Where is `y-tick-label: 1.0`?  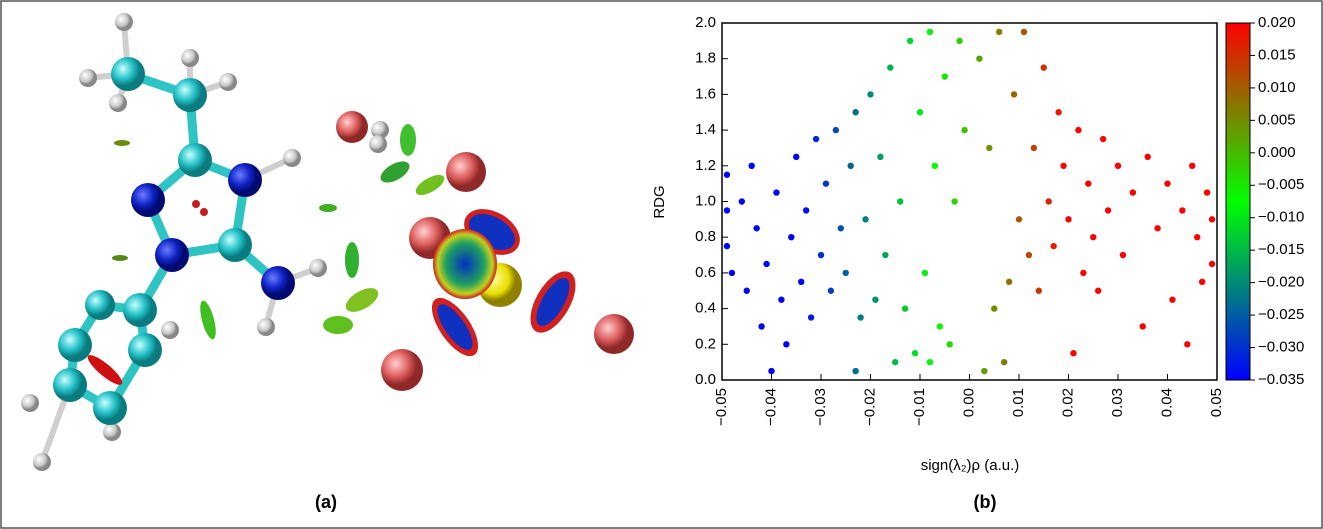 y-tick-label: 1.0 is located at coordinates (705, 200).